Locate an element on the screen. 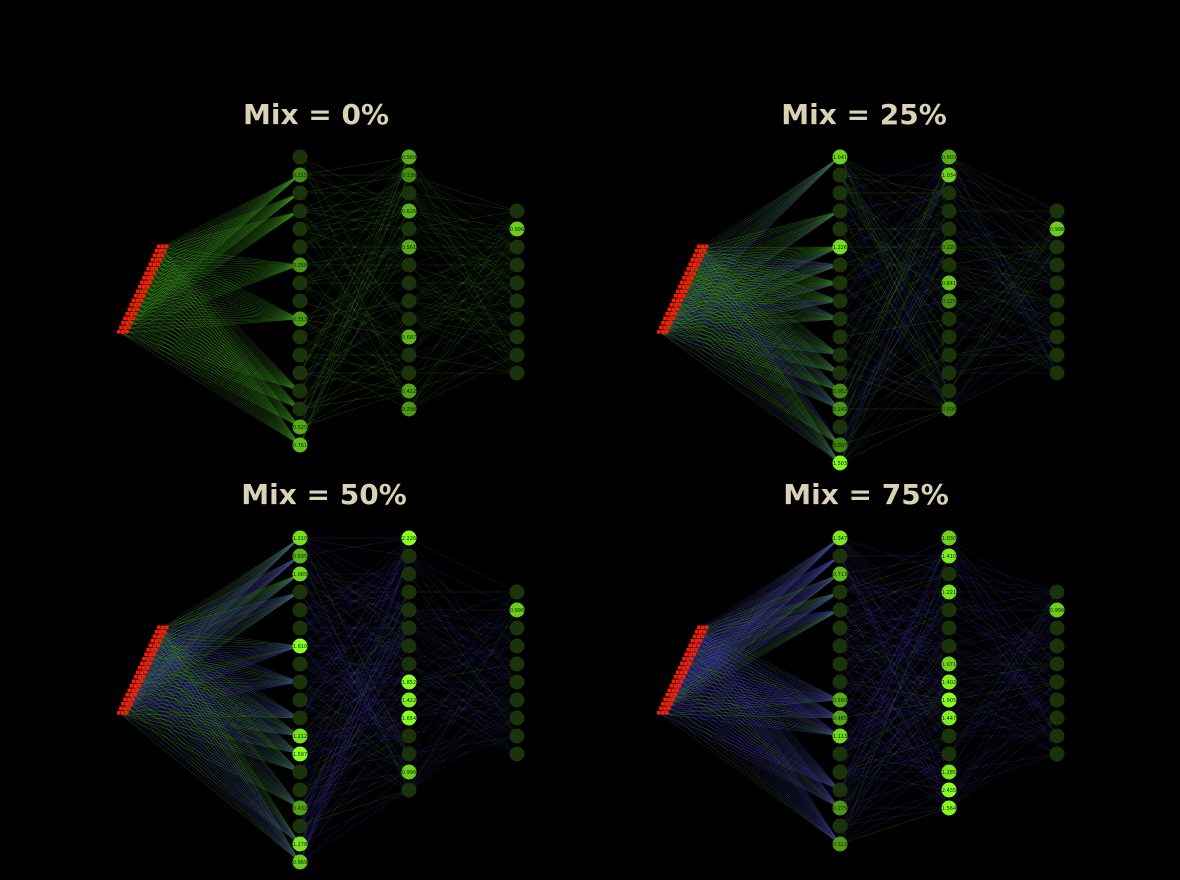 The width and height of the screenshot is (1180, 880). hidden2-node-value: 2.435 is located at coordinates (949, 791).